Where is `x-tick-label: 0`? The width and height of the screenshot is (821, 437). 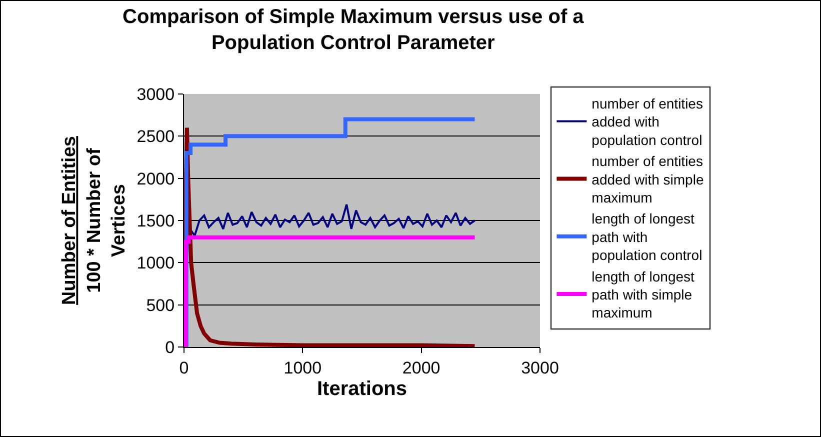
x-tick-label: 0 is located at coordinates (184, 368).